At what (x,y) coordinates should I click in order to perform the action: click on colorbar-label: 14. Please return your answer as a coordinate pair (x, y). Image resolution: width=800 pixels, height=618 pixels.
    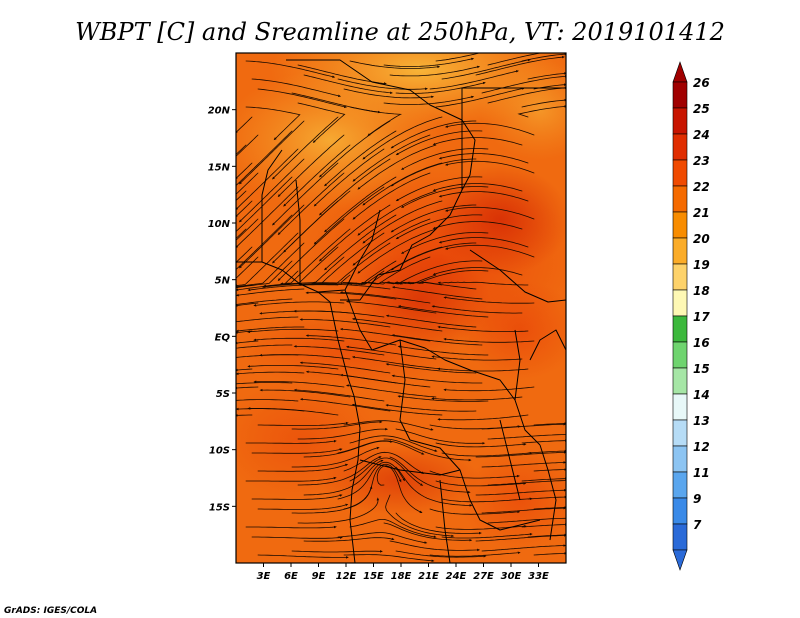
    Looking at the image, I should click on (701, 395).